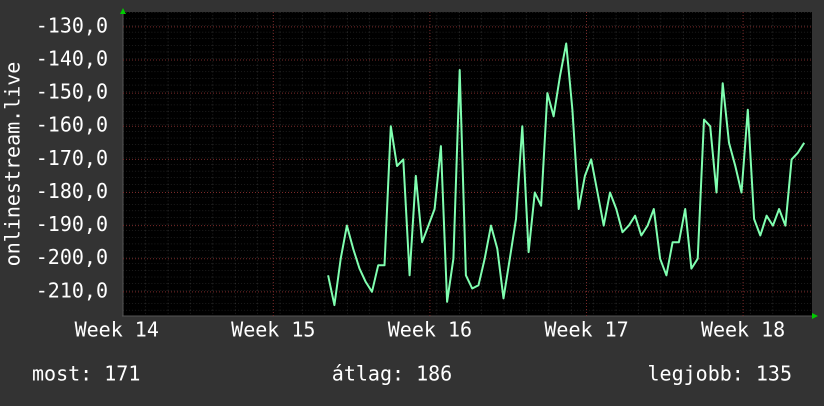 The image size is (824, 406). I want to click on y-tick-label: -130,0, so click(72, 25).